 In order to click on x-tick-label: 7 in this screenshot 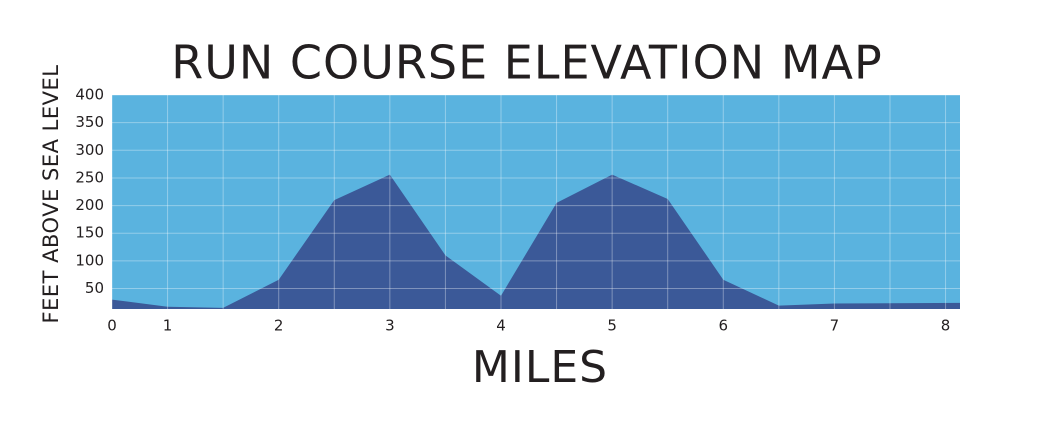, I will do `click(835, 326)`.